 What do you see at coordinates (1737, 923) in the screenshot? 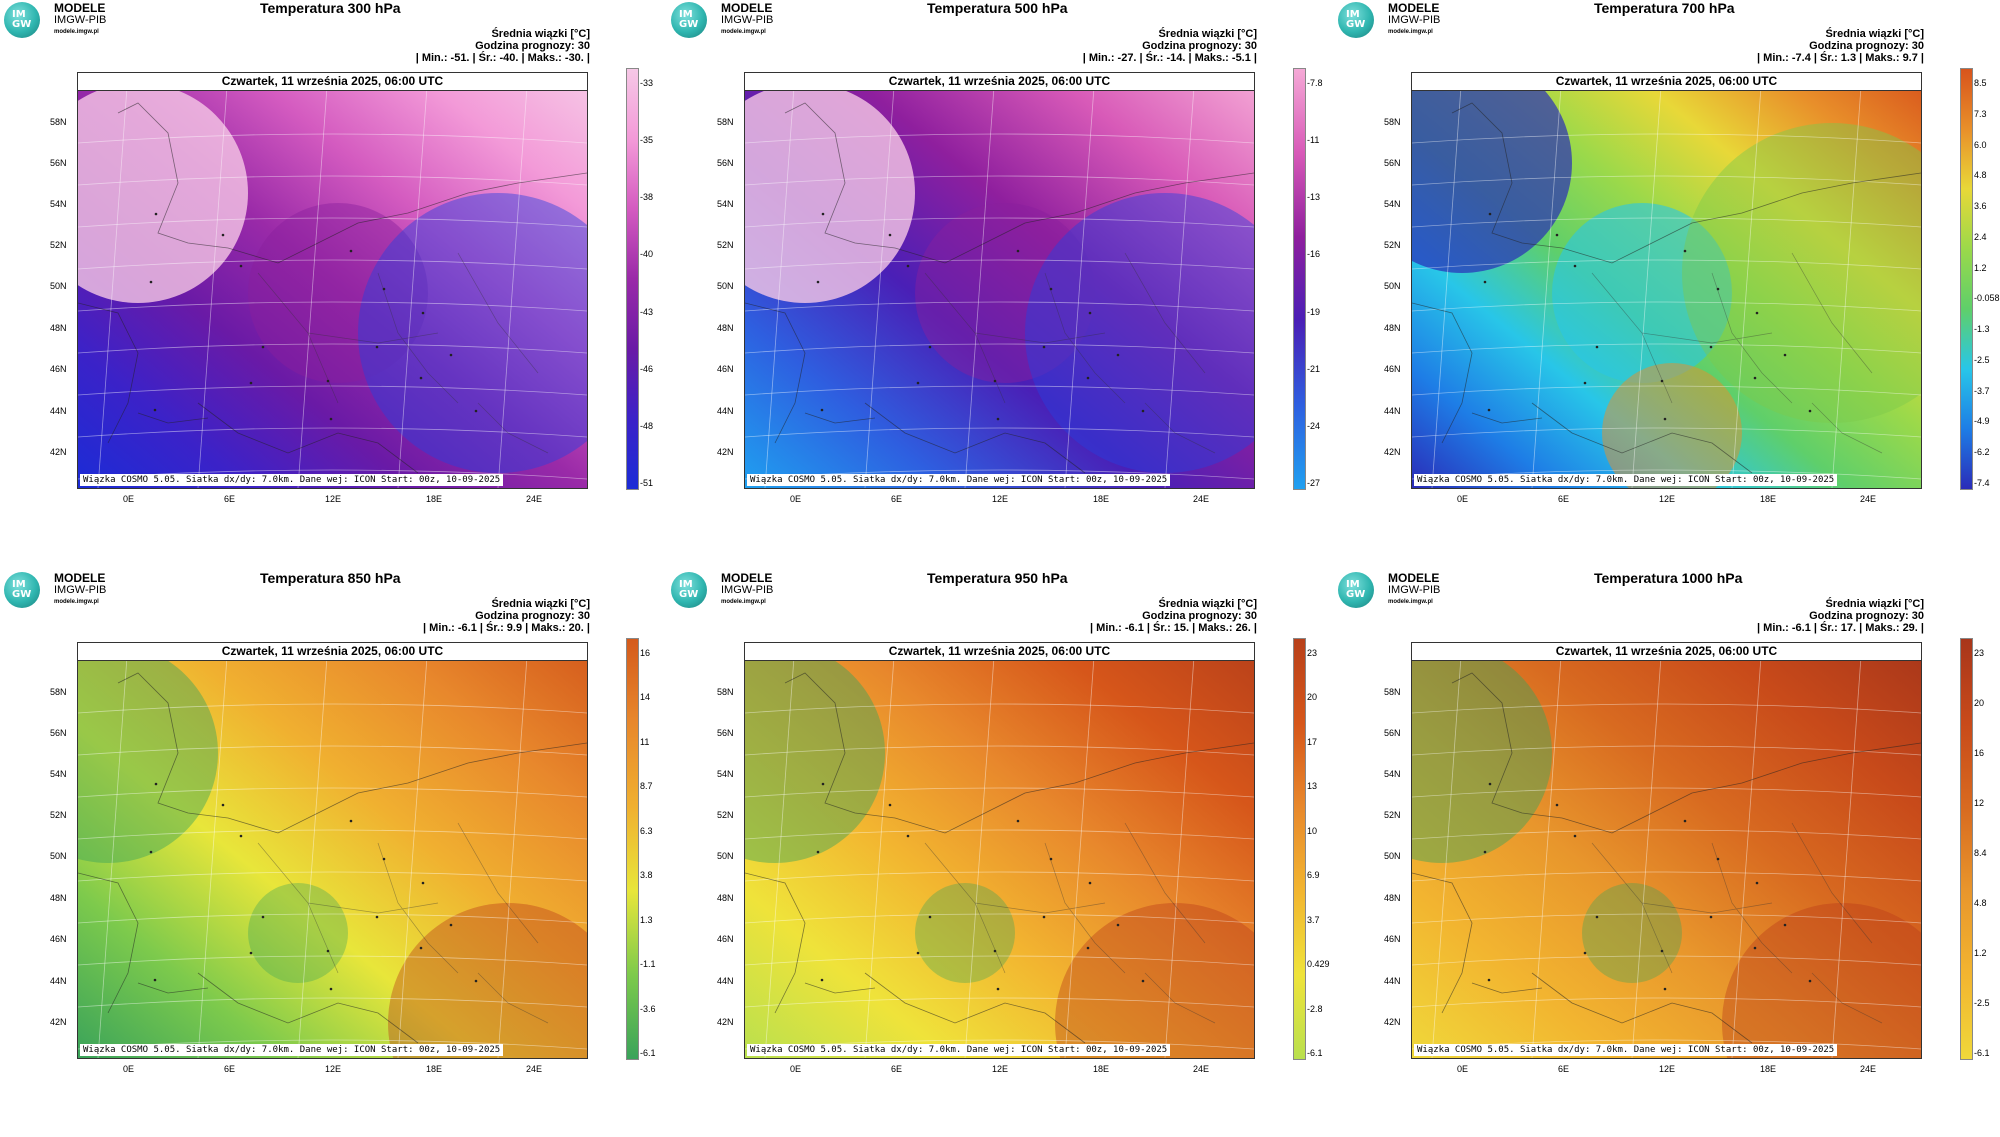
I see `country-borders` at bounding box center [1737, 923].